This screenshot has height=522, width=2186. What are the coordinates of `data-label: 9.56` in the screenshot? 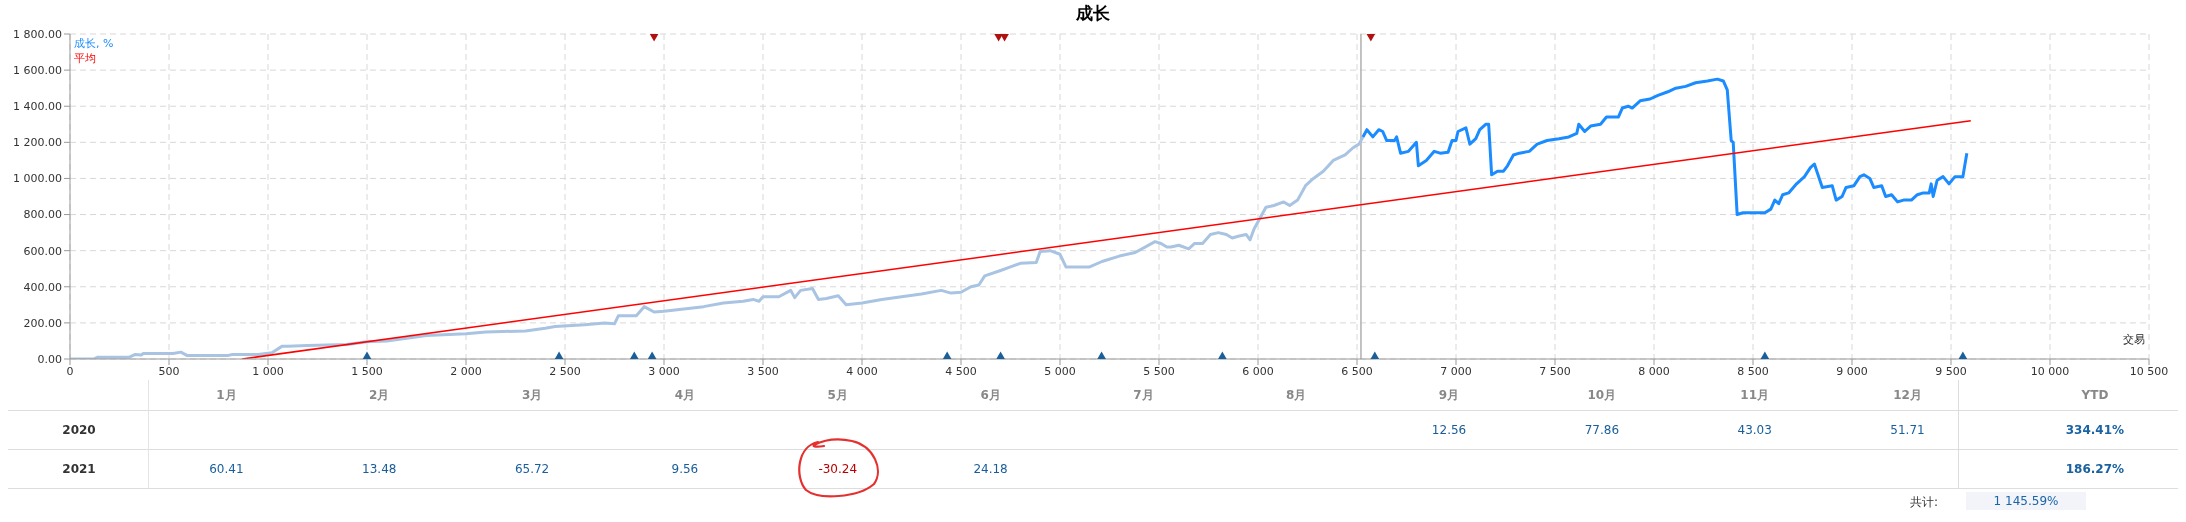 It's located at (685, 469).